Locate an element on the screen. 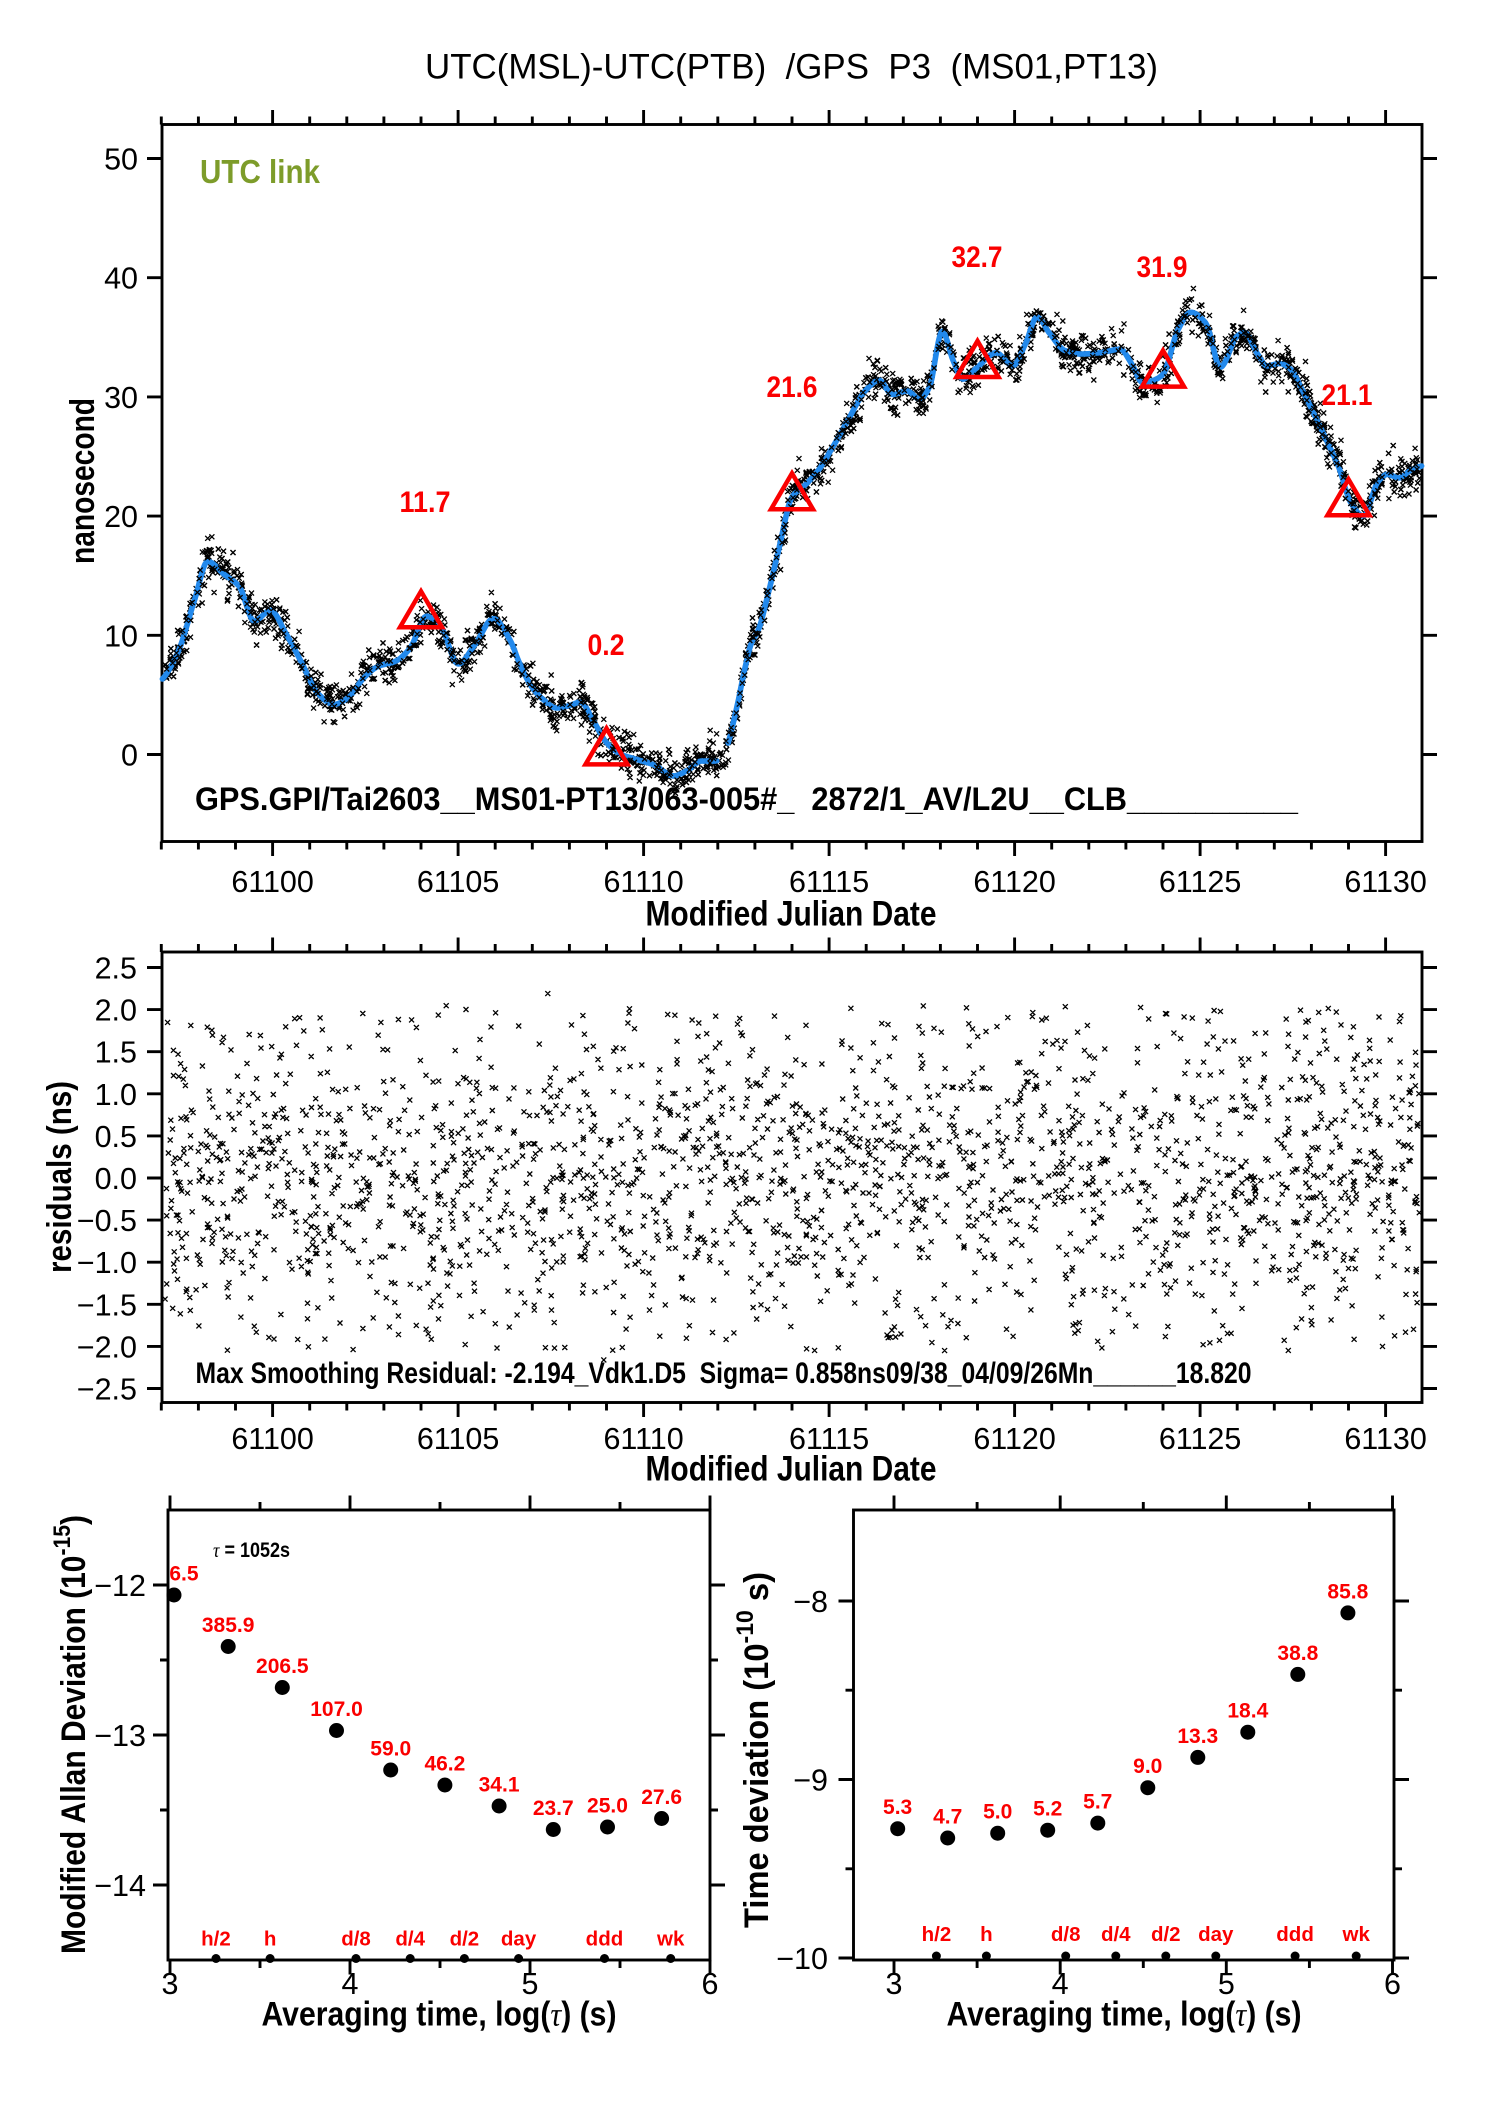 The width and height of the screenshot is (1488, 2105). svg-text: 5.0 is located at coordinates (997, 1812).